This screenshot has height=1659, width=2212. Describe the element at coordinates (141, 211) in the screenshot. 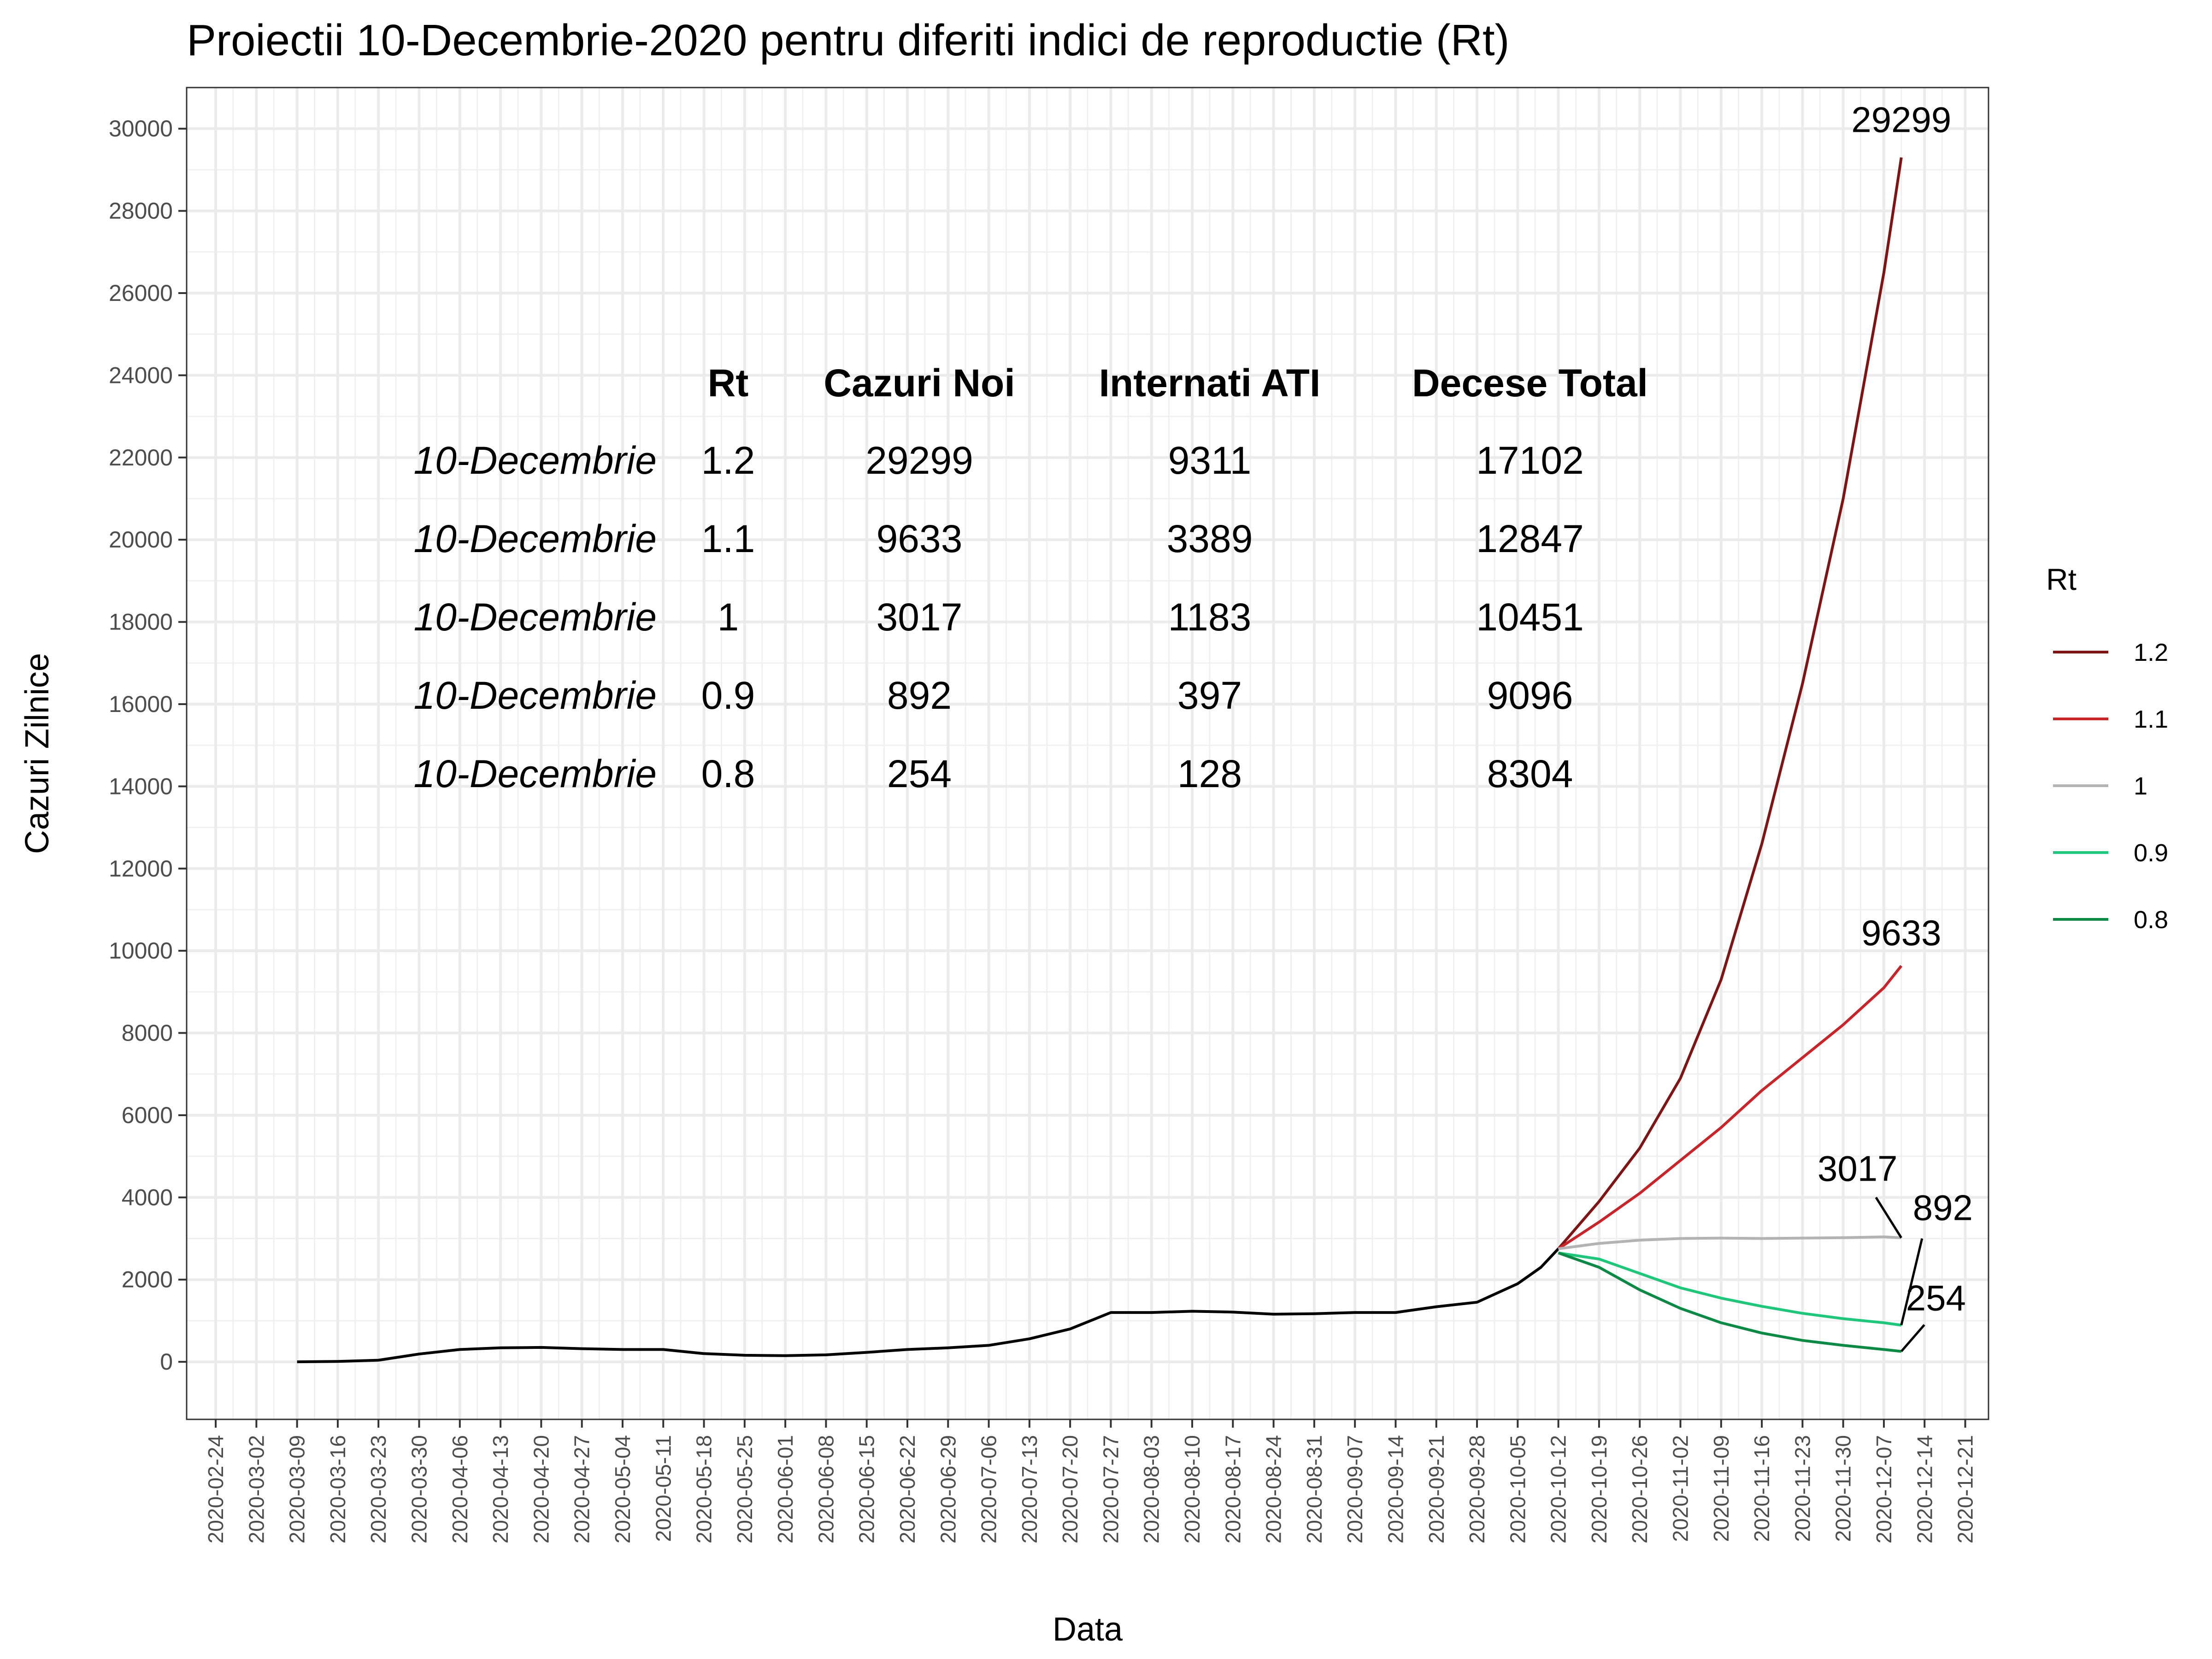

I see `y-tick-label: 28000` at that location.